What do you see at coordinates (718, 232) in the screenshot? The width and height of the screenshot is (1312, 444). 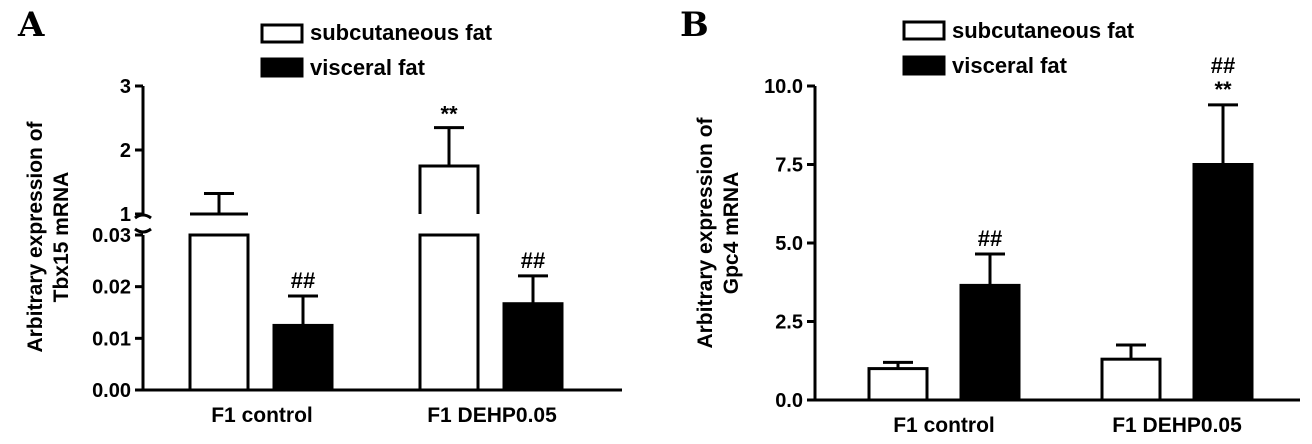 I see `panel-b-ylabel: Arbitrary expression of Gpc4 mRNA` at bounding box center [718, 232].